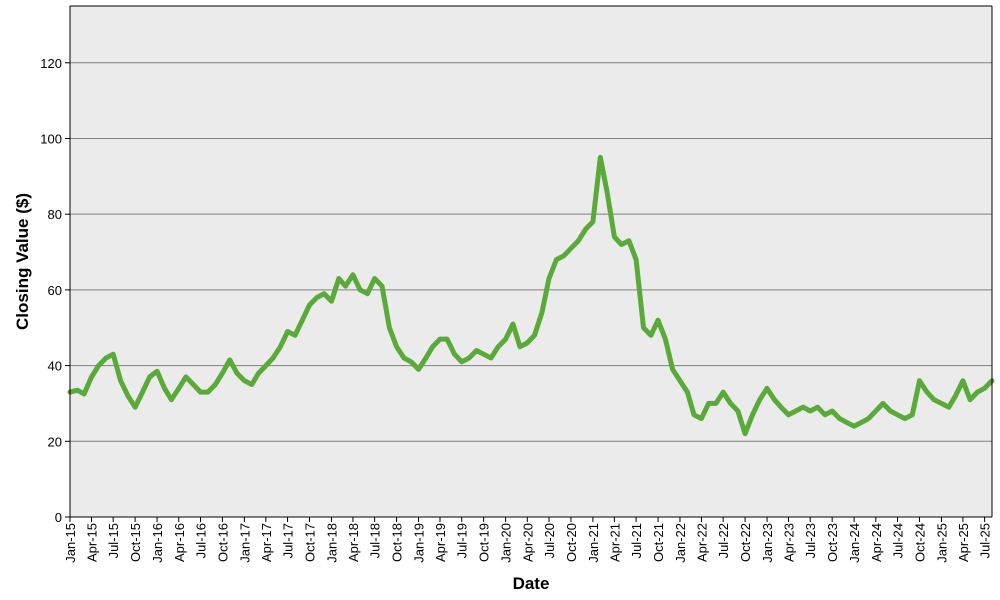 This screenshot has width=1000, height=600. What do you see at coordinates (331, 543) in the screenshot?
I see `x-tick-label: Jan-18` at bounding box center [331, 543].